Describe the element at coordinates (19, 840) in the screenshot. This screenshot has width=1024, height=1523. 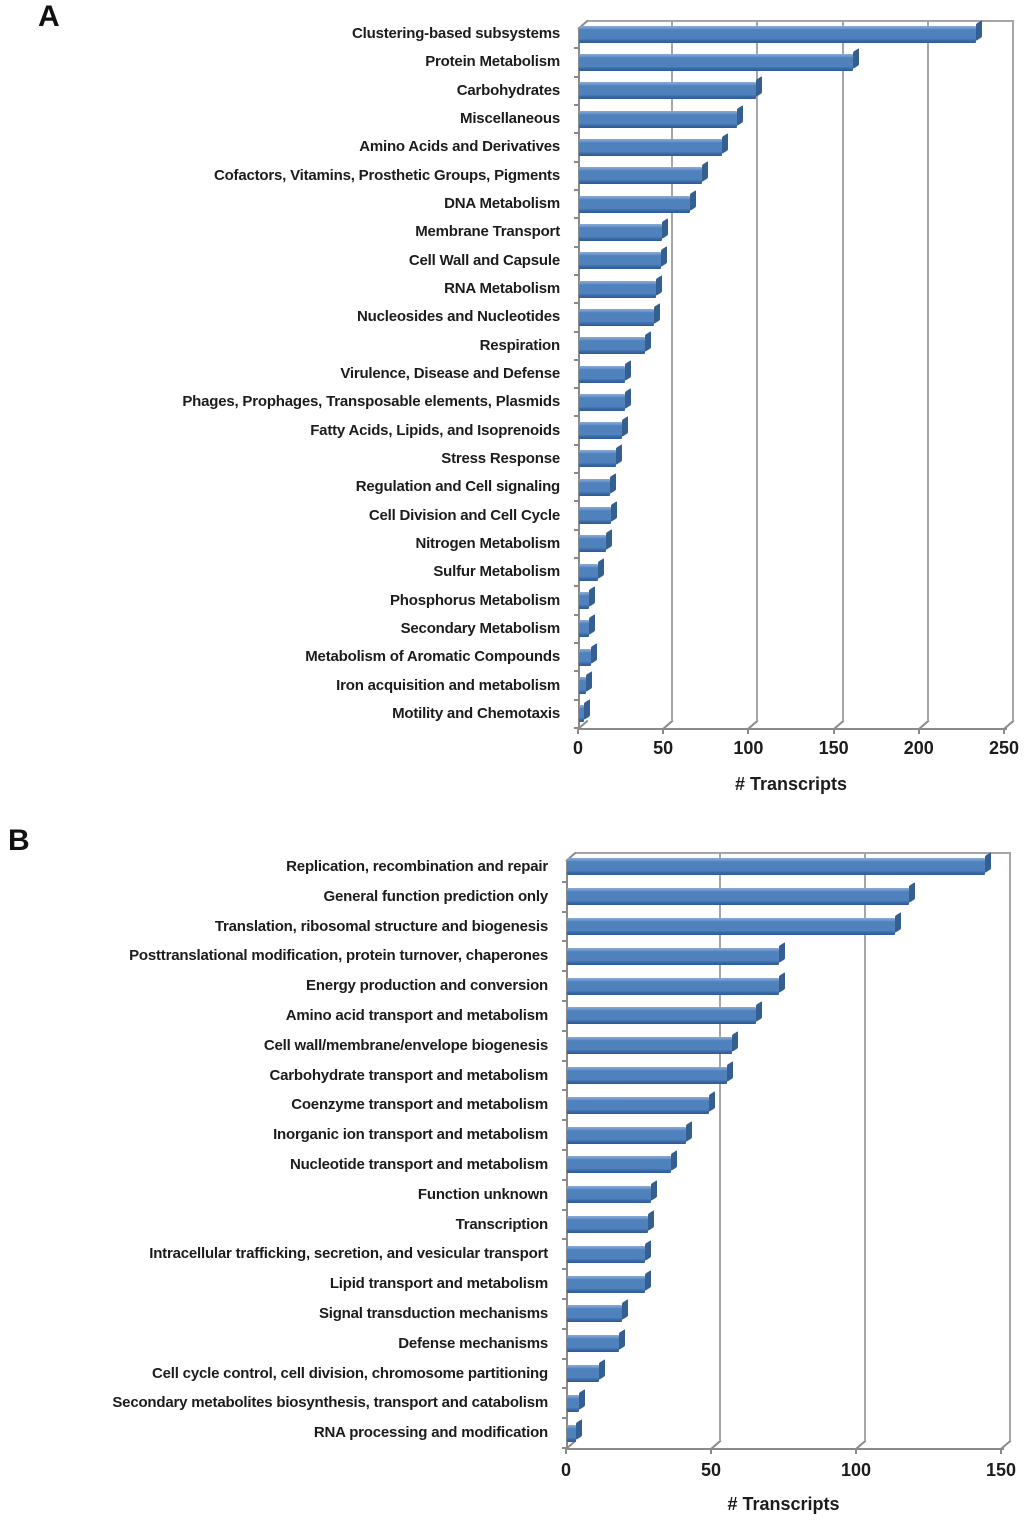
I see `panel-b-letter: B` at that location.